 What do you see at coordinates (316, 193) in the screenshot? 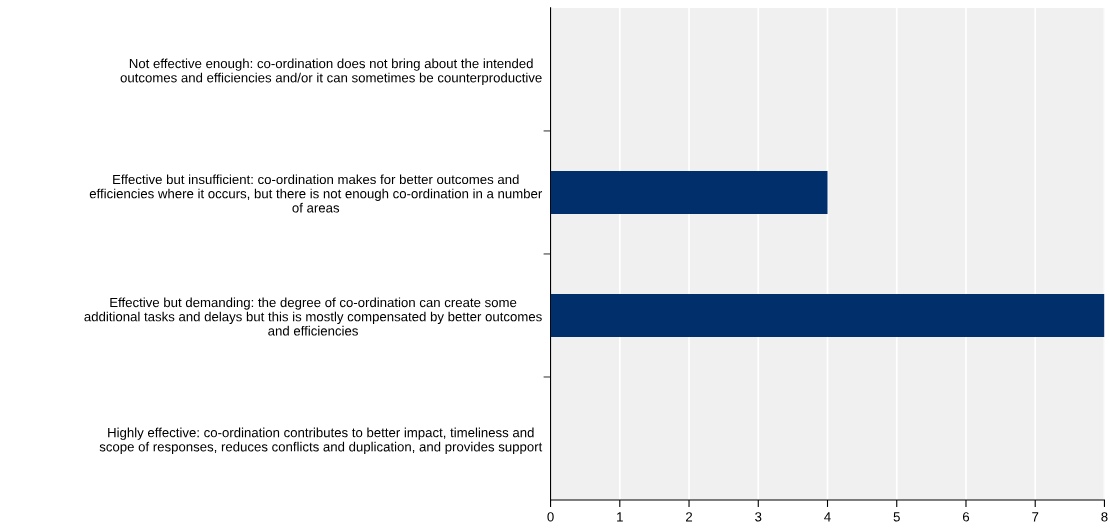
I see `y-tick-label: Effective but insufficient: co-ordination makes for better outcomes and efficiencies where it occurs, but there is not enough co-ordination in a number of areas` at bounding box center [316, 193].